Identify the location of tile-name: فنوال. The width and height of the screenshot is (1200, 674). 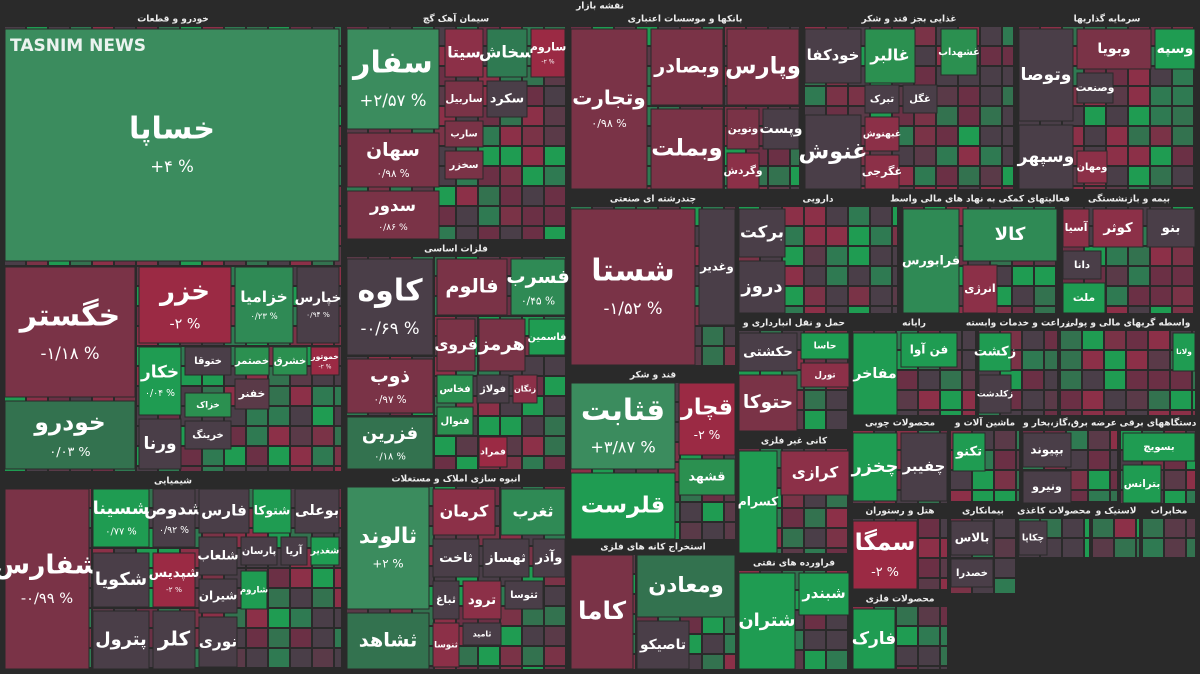
(454, 421).